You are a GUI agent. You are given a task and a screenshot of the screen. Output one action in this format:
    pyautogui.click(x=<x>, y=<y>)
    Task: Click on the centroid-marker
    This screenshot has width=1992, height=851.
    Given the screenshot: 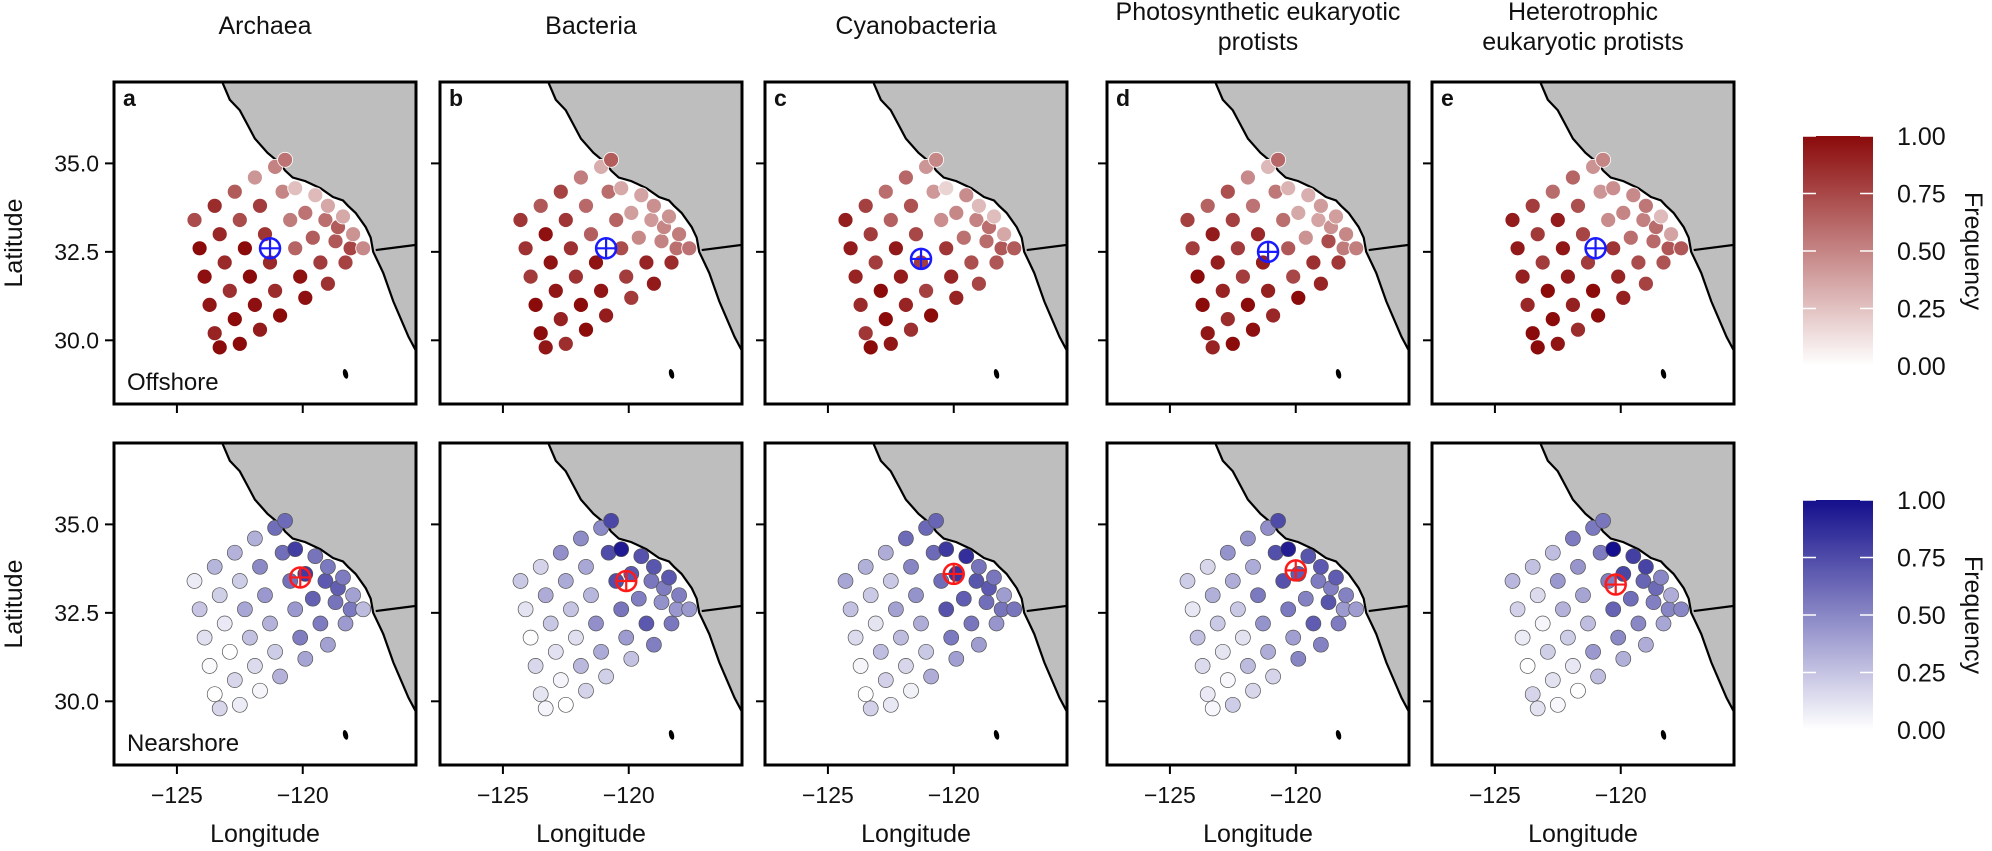 What is the action you would take?
    pyautogui.click(x=1595, y=248)
    